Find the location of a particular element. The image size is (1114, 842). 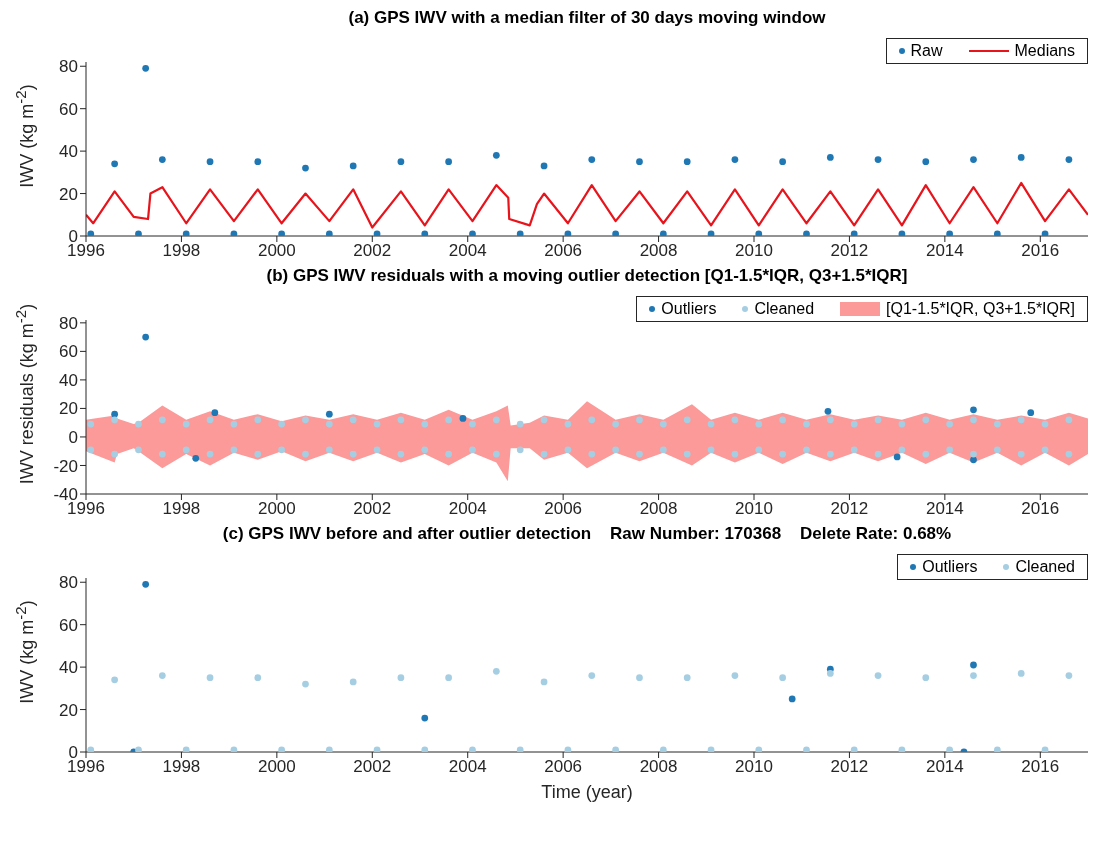

chart-title: (a) GPS IWV with a median filter of 30 days moving window is located at coordinates (587, 18).